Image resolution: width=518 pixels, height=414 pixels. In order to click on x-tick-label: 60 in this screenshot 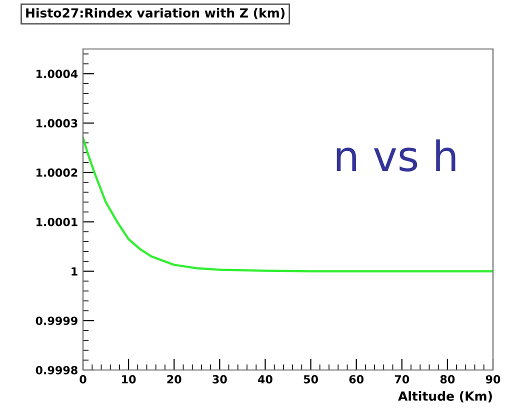, I will do `click(356, 379)`.